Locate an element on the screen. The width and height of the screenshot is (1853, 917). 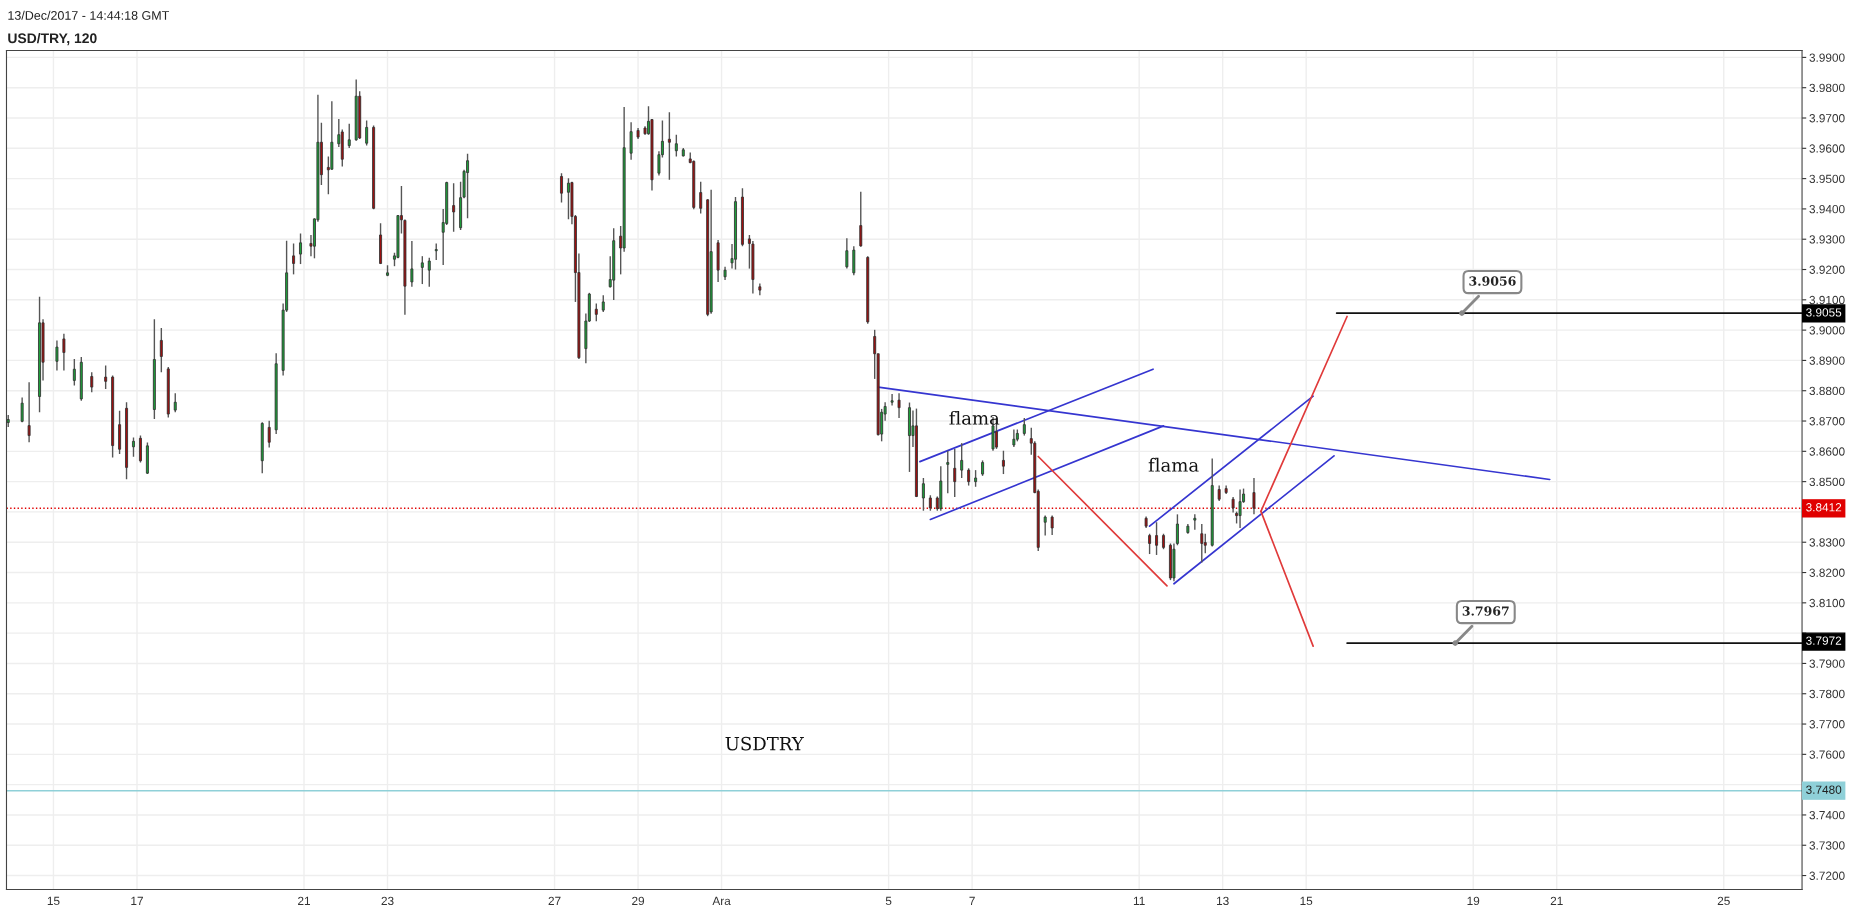
y-tick-label: 3.9000 is located at coordinates (1827, 330).